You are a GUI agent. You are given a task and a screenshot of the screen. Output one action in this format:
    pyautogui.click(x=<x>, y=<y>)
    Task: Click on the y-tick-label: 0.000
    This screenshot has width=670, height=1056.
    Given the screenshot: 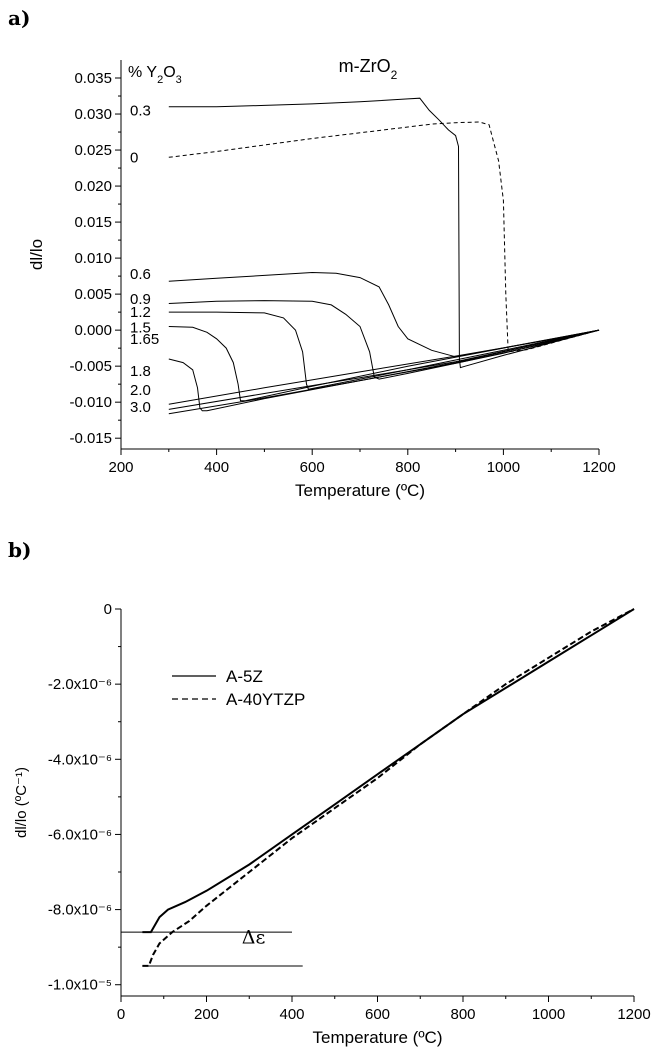 What is the action you would take?
    pyautogui.click(x=93, y=330)
    